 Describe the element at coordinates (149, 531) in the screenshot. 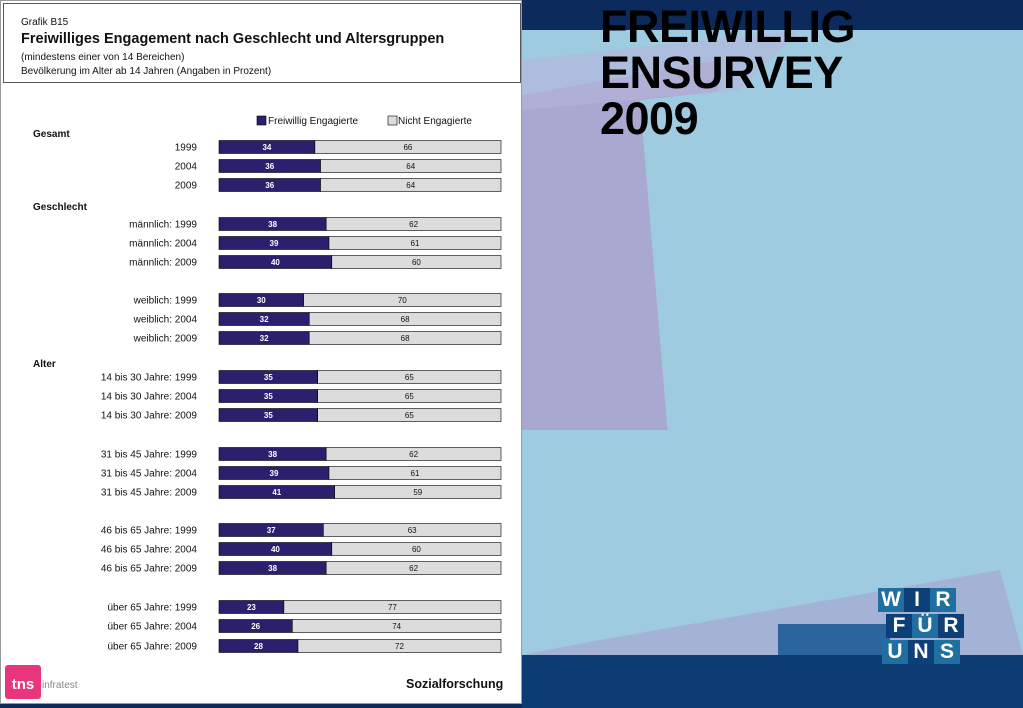

I see `row-label: 46 bis 65 Jahre: 1999` at that location.